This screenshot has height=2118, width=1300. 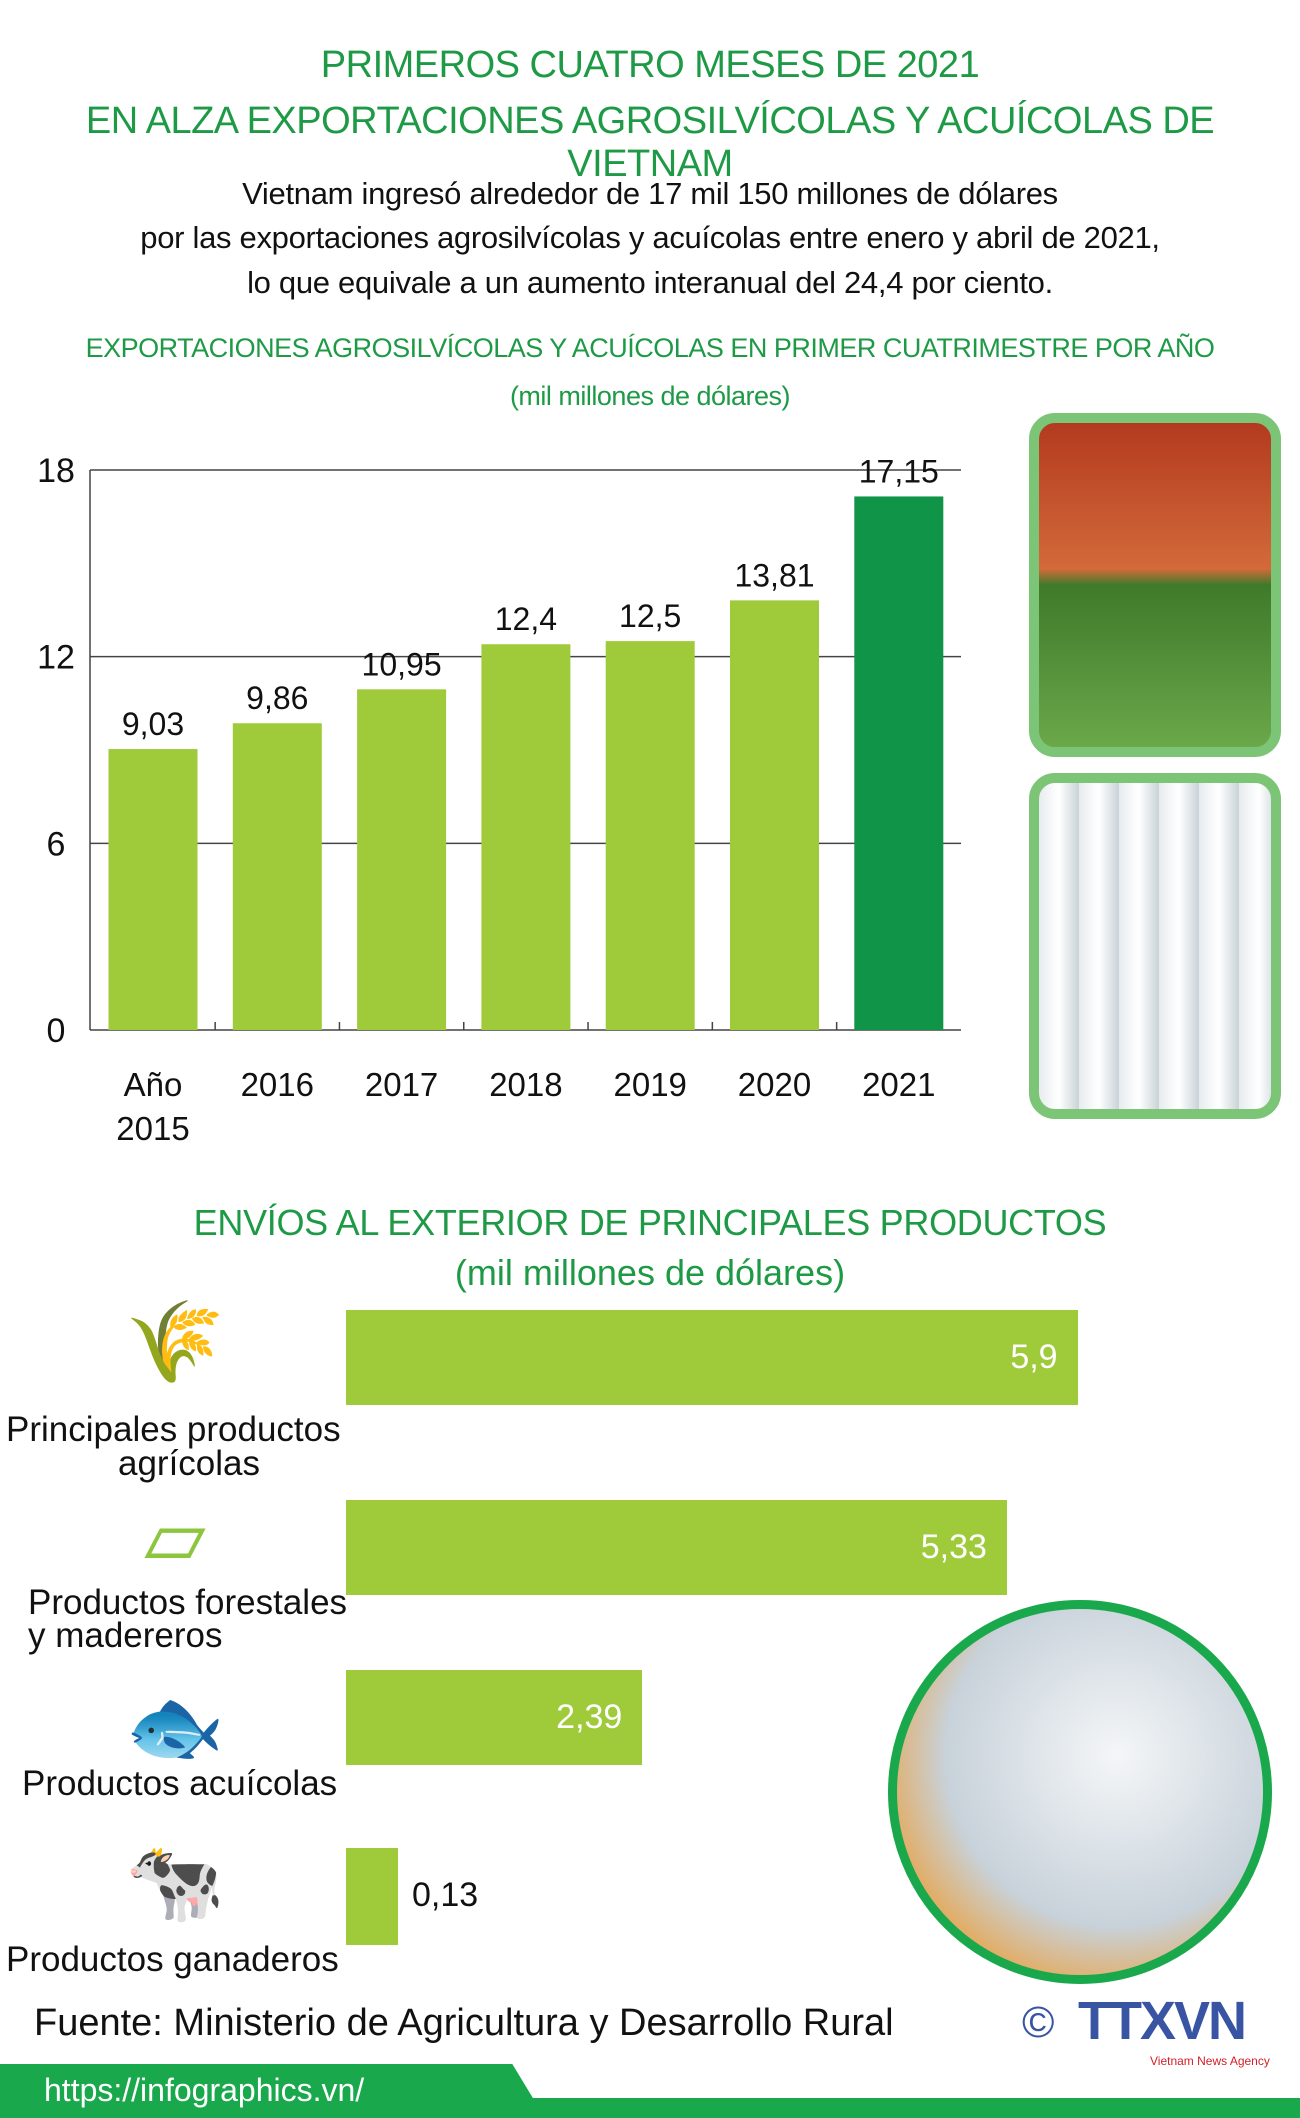 What do you see at coordinates (401, 1084) in the screenshot?
I see `x-tick-label: 2017` at bounding box center [401, 1084].